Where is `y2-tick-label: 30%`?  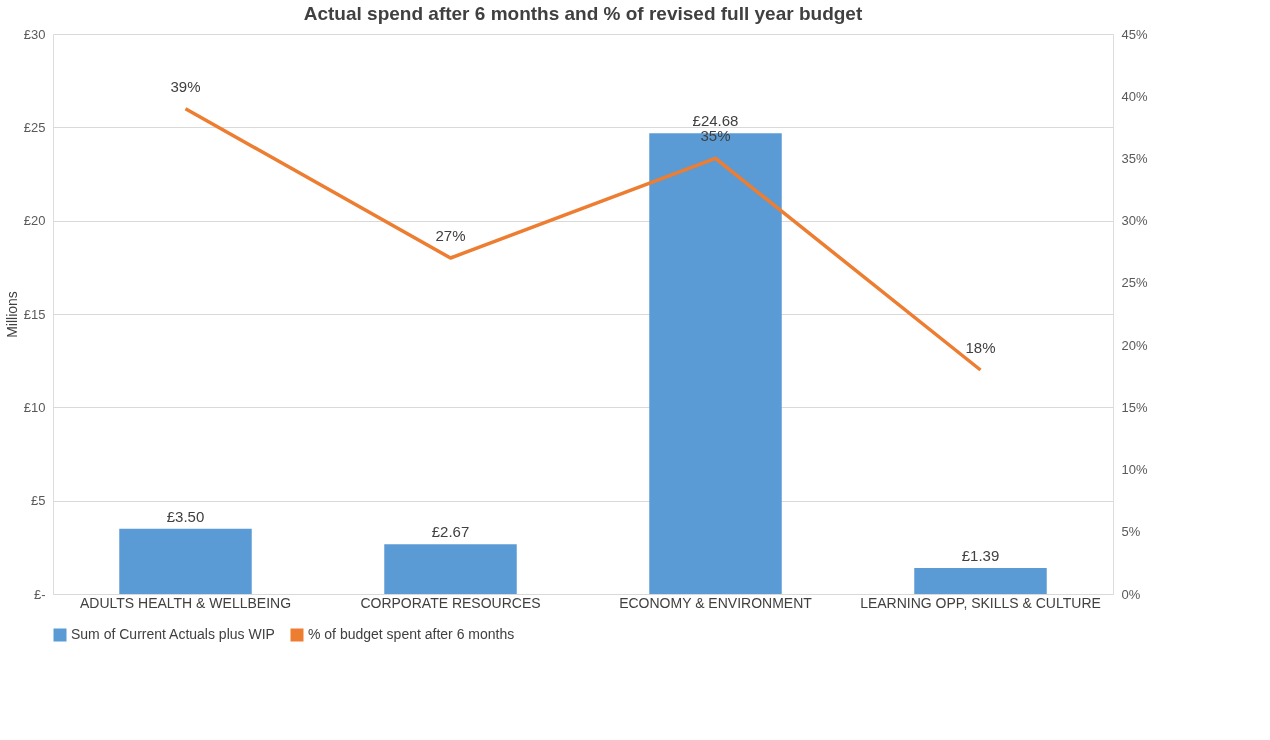
y2-tick-label: 30% is located at coordinates (1134, 221).